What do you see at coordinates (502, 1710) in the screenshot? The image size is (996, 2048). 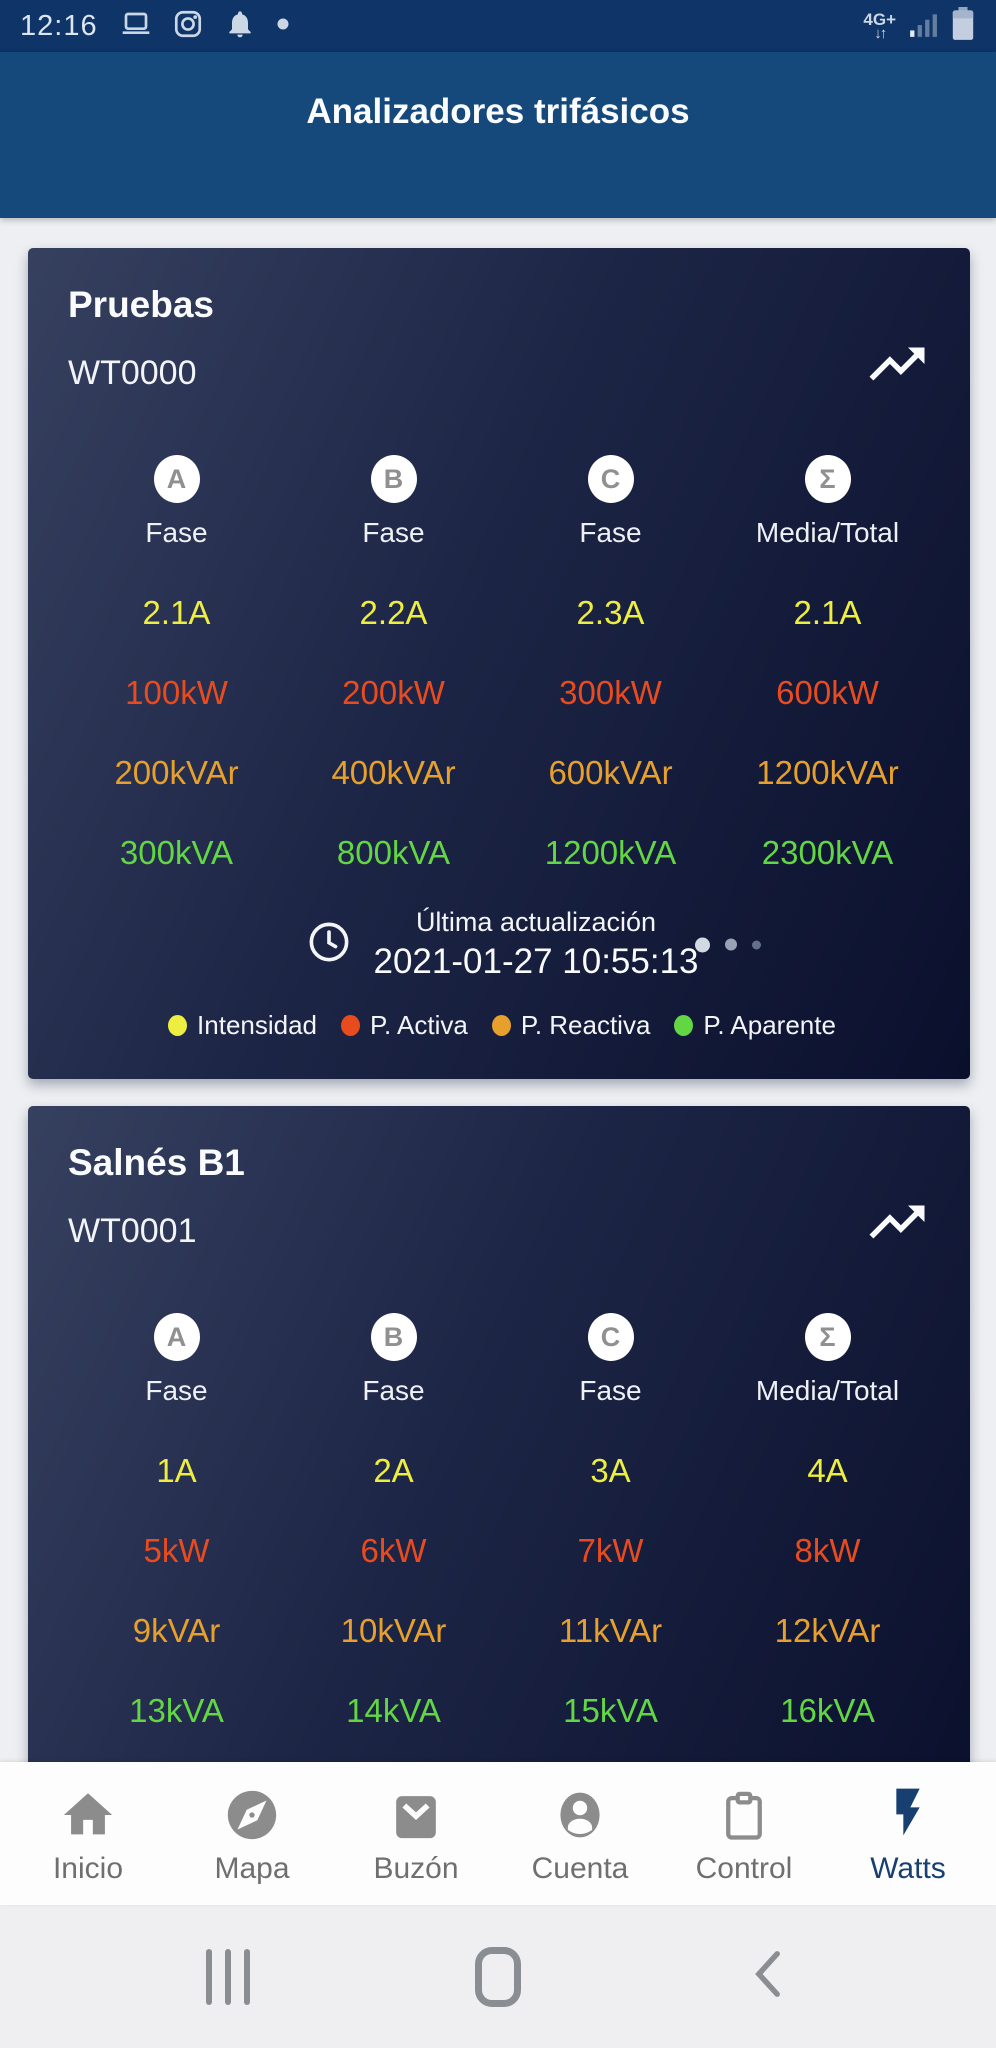 I see `apparent-power-row: 13kVA 14kVA 15kVA 16kVA` at bounding box center [502, 1710].